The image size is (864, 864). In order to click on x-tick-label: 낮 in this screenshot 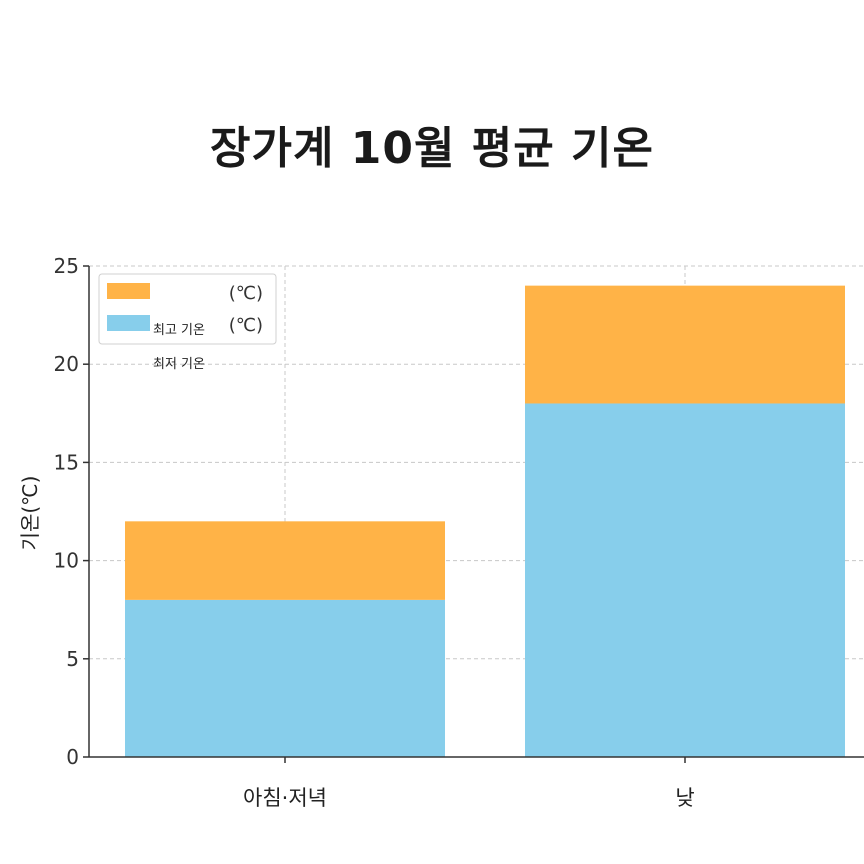, I will do `click(684, 798)`.